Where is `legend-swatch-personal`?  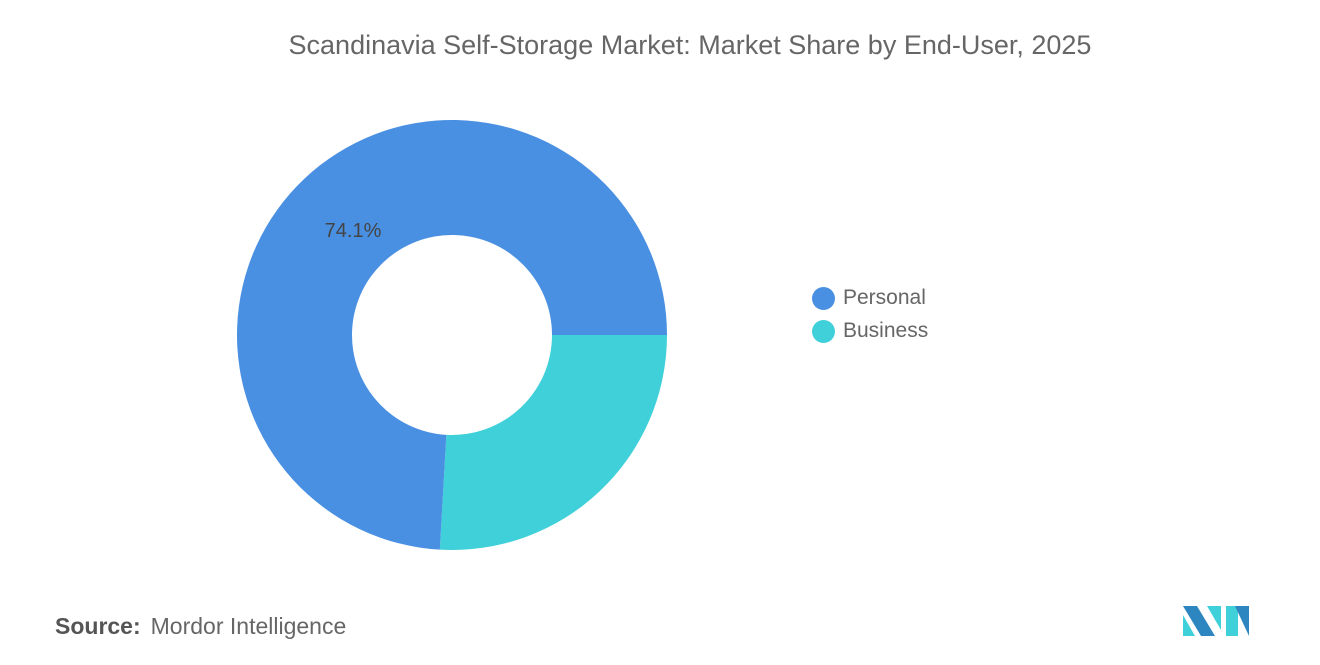 legend-swatch-personal is located at coordinates (823, 298).